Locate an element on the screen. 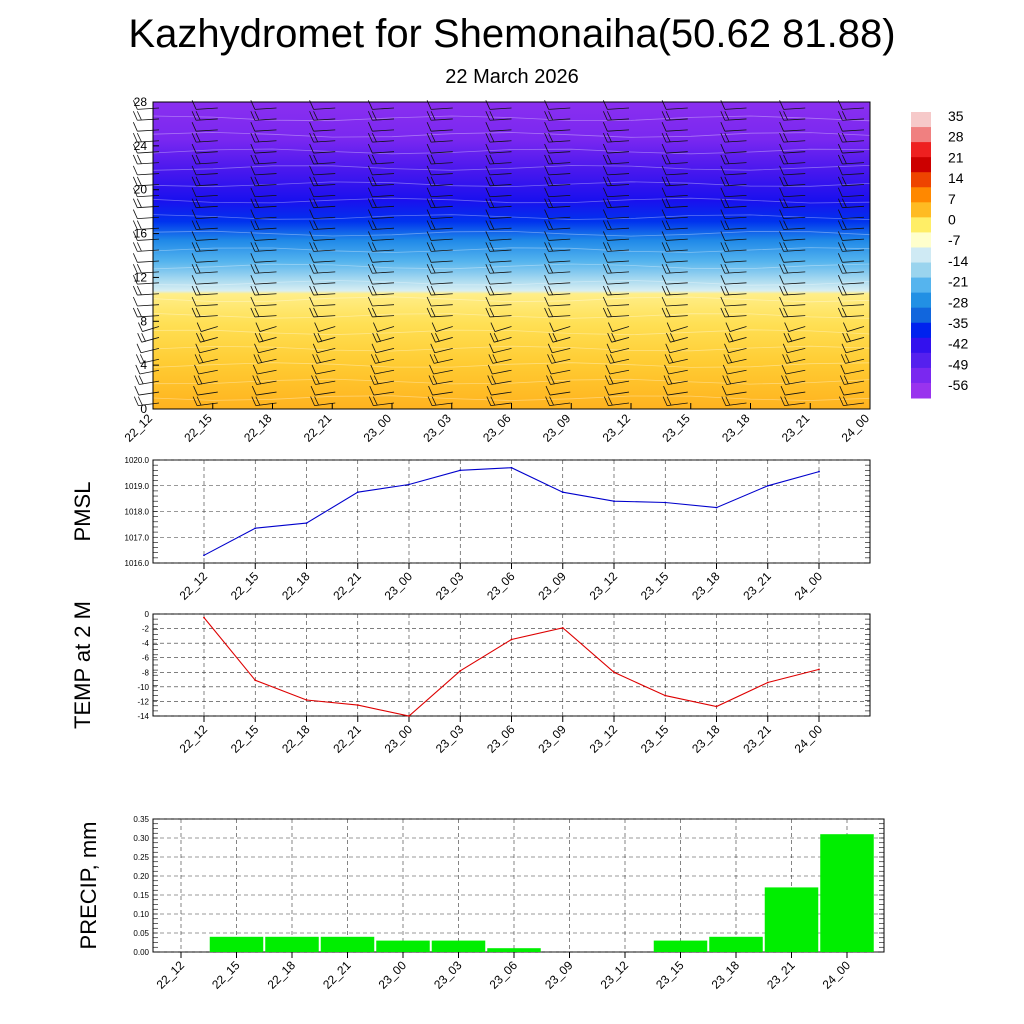 The width and height of the screenshot is (1024, 1024). pmsl-y-tick-label: 1017.0 is located at coordinates (137, 537).